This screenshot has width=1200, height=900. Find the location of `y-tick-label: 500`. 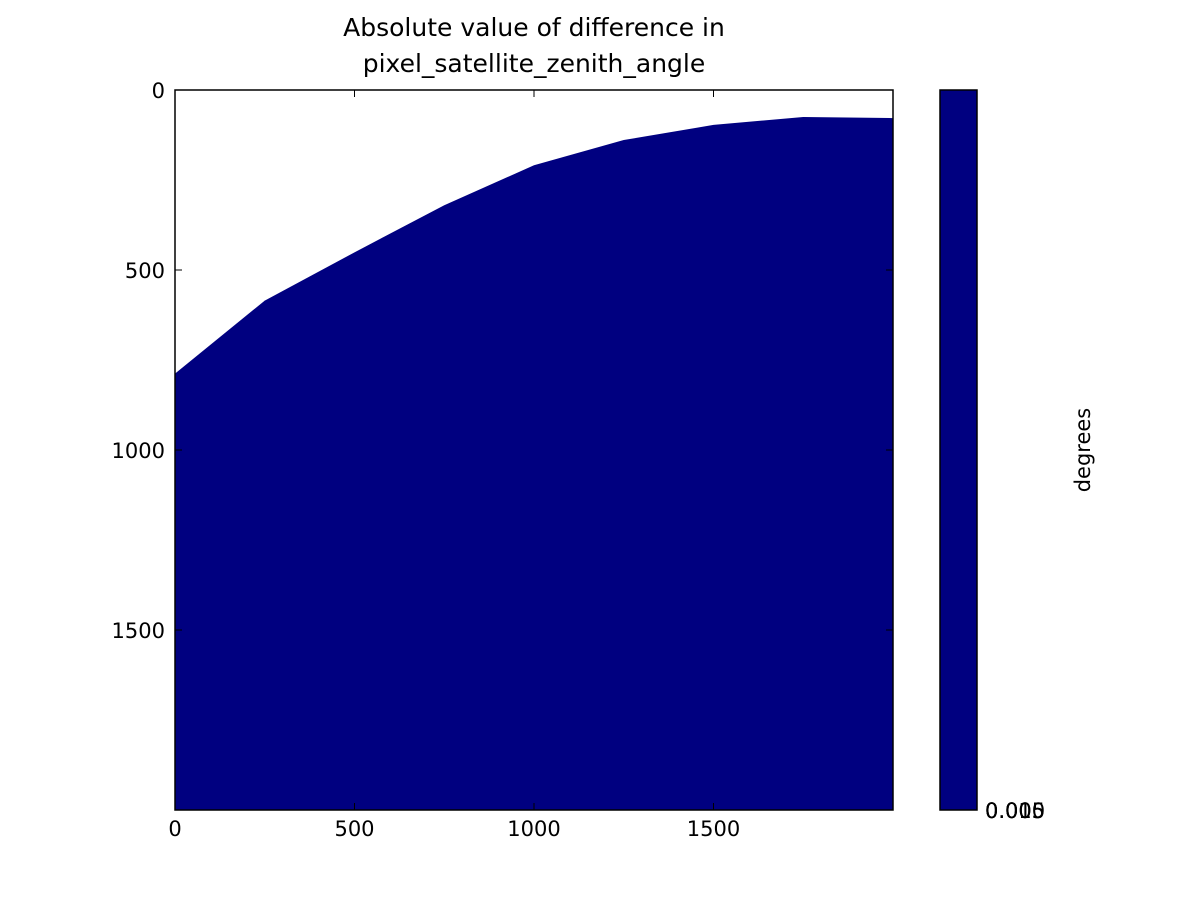

y-tick-label: 500 is located at coordinates (145, 271).